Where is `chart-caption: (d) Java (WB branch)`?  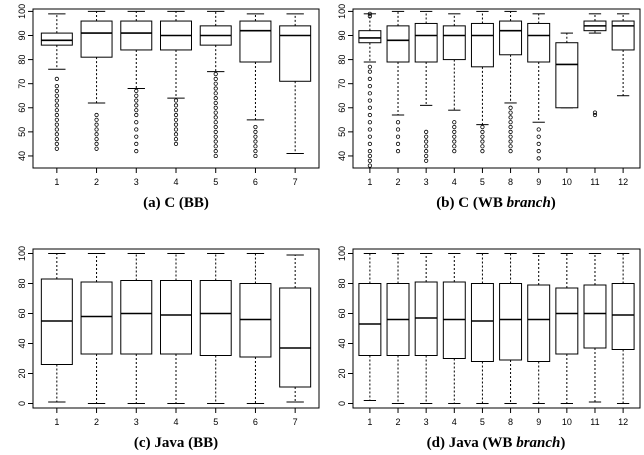 chart-caption: (d) Java (WB branch) is located at coordinates (496, 443).